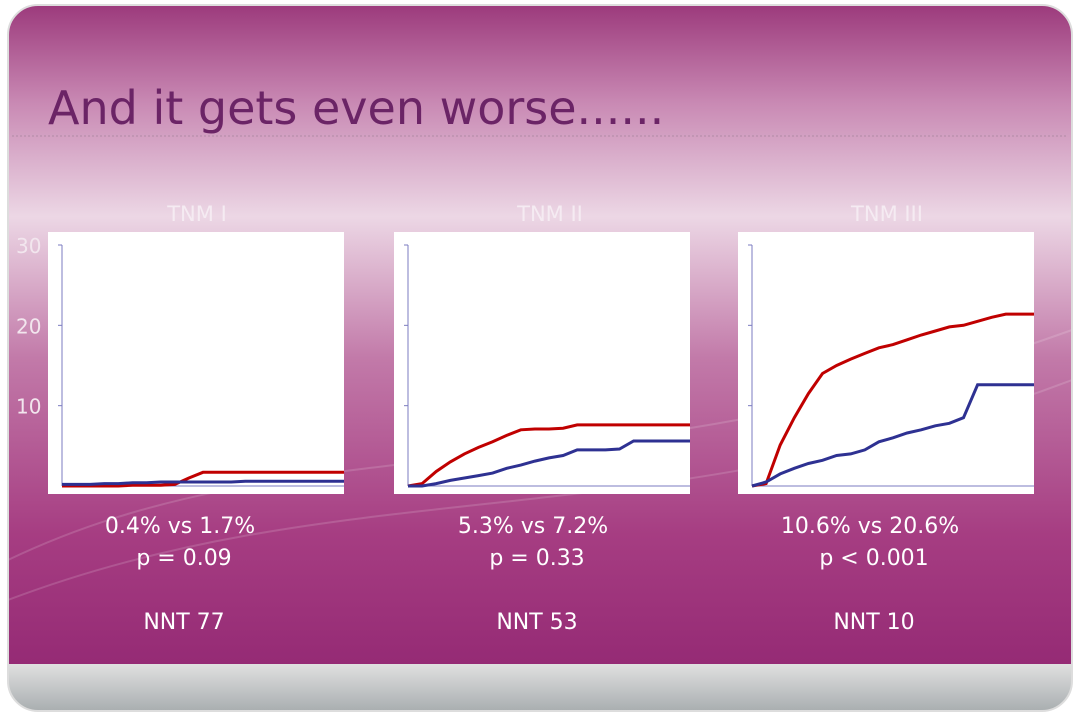 This screenshot has height=720, width=1080. Describe the element at coordinates (196, 214) in the screenshot. I see `chart-title: TNM I` at that location.